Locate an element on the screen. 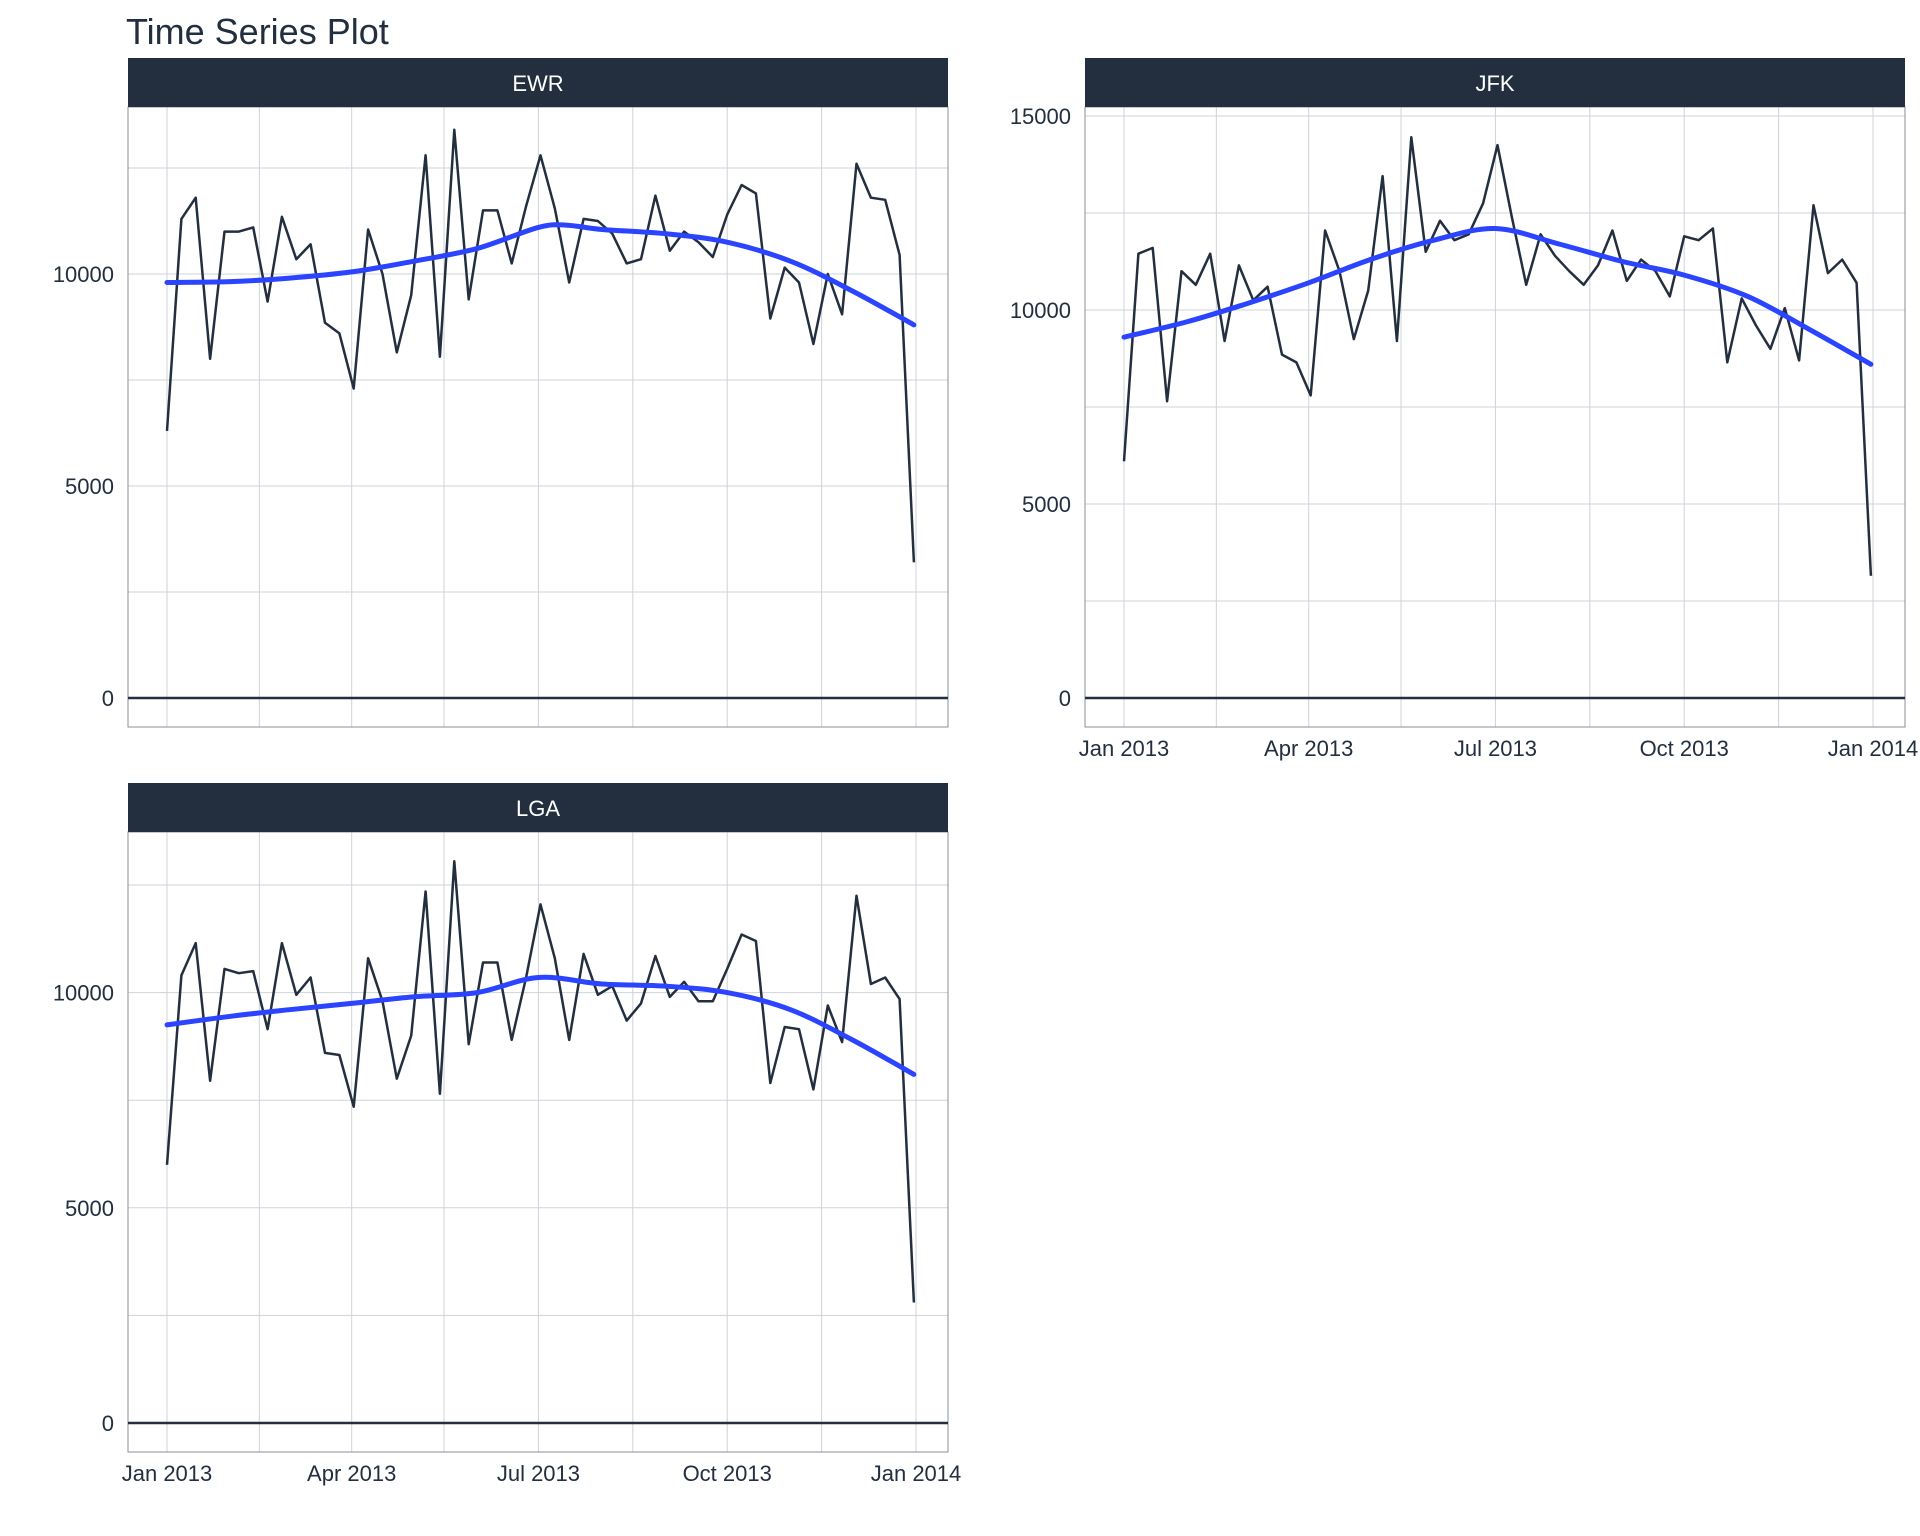 This screenshot has width=1920, height=1536. facet-strip-label: EWR is located at coordinates (537, 83).